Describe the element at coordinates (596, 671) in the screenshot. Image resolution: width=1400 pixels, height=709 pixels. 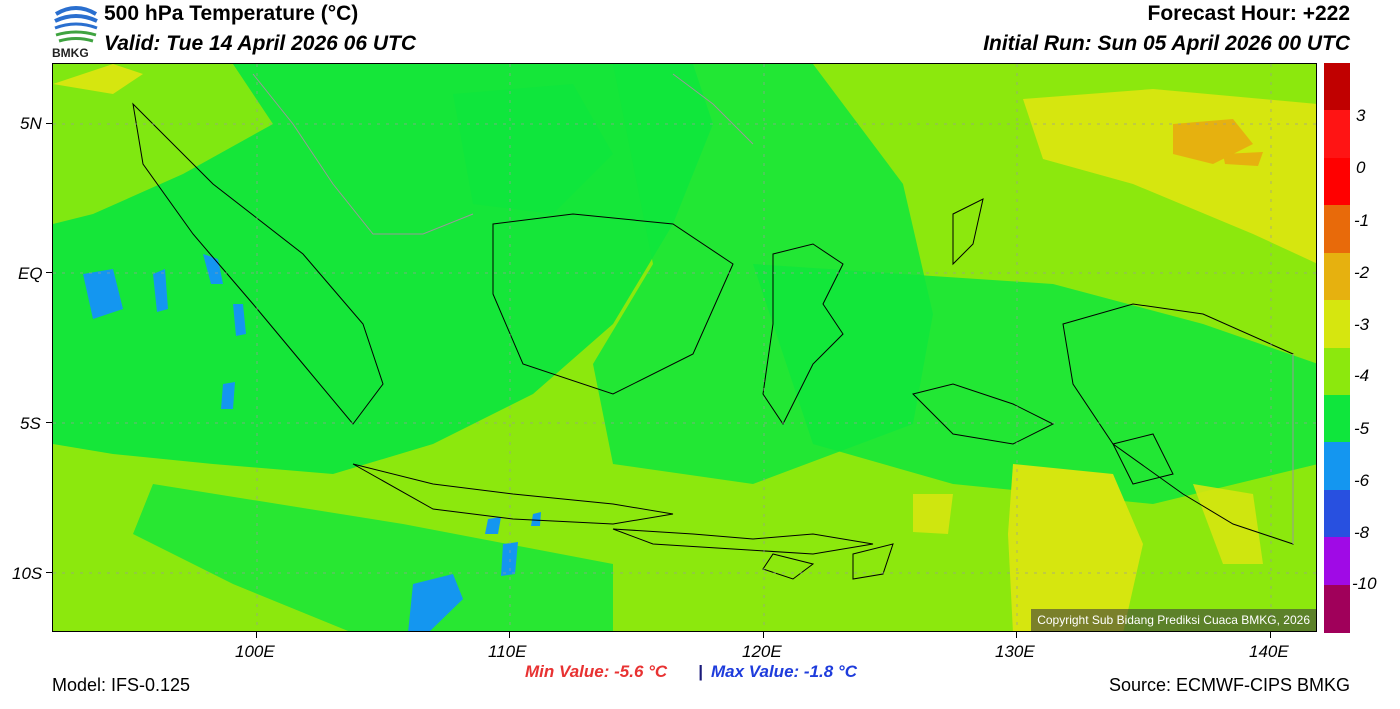
I see `min-value: Min Value: -5.6 °C` at that location.